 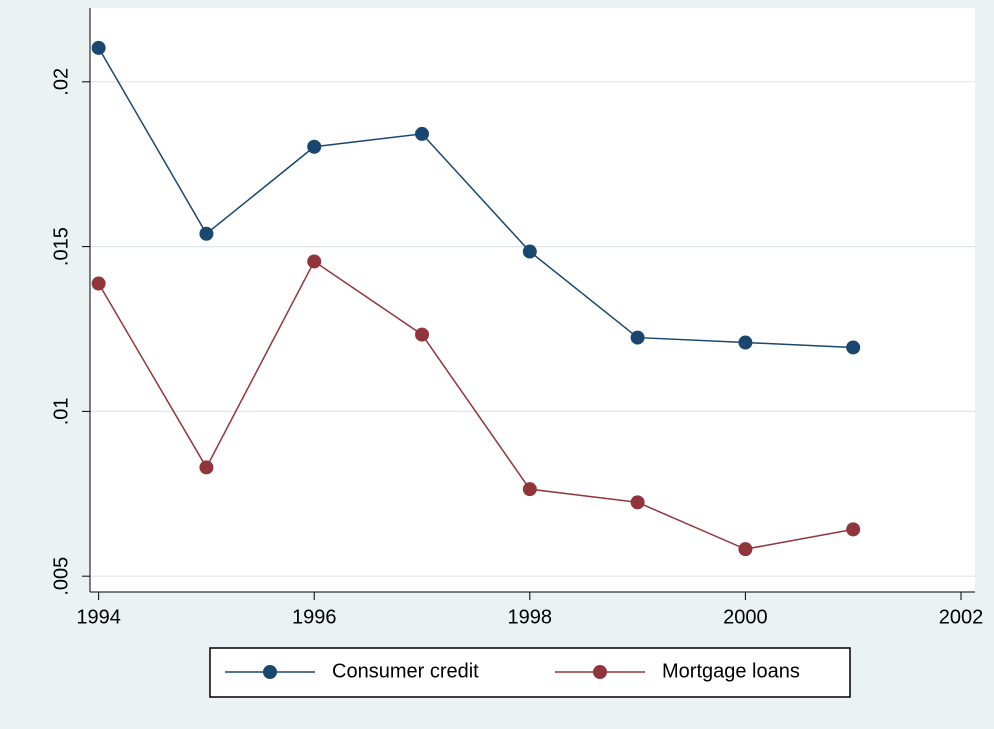 I want to click on x-tick-label: 2000, so click(x=745, y=617).